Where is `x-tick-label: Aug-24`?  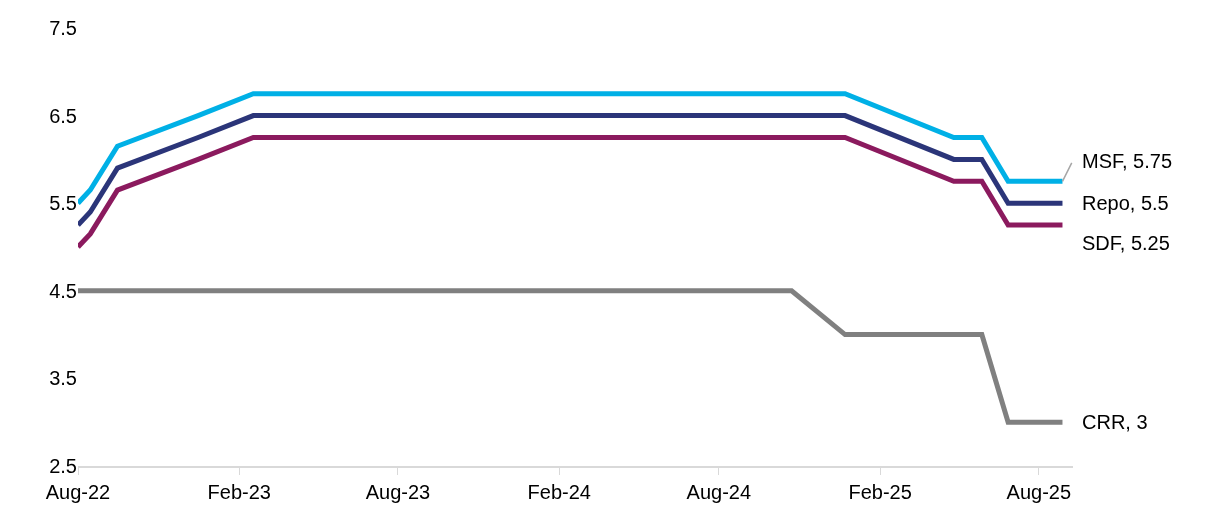
x-tick-label: Aug-24 is located at coordinates (719, 491).